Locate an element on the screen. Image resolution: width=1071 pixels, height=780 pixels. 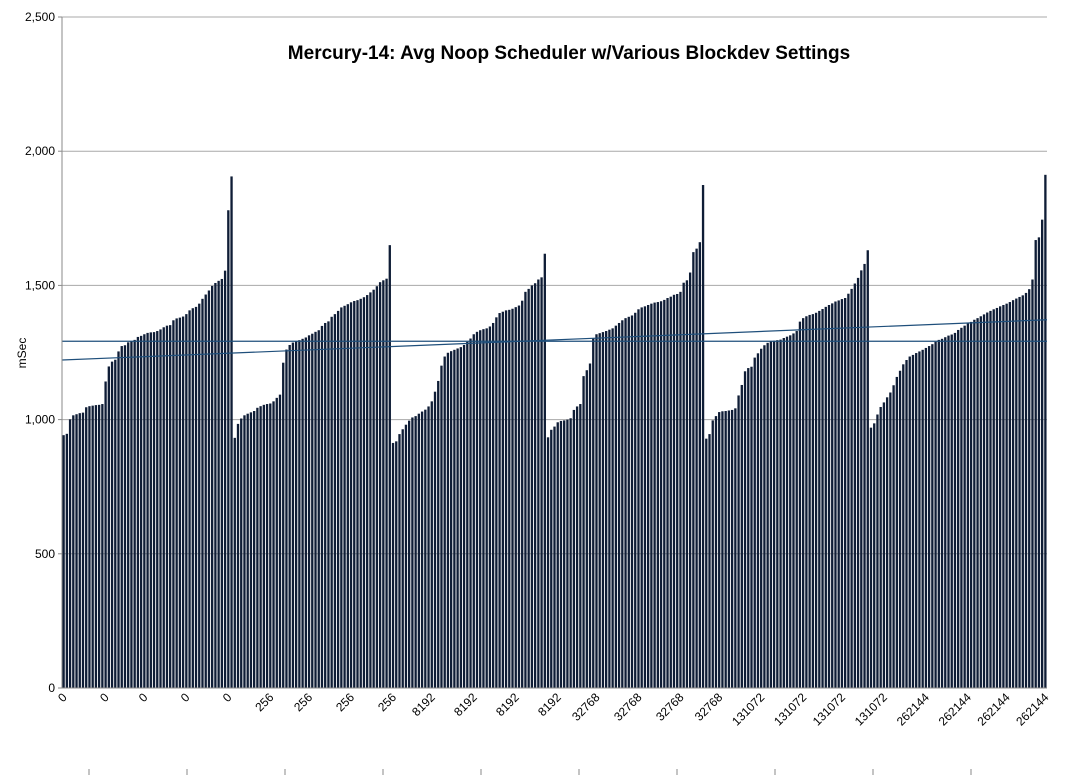
trend-line is located at coordinates (554, 340).